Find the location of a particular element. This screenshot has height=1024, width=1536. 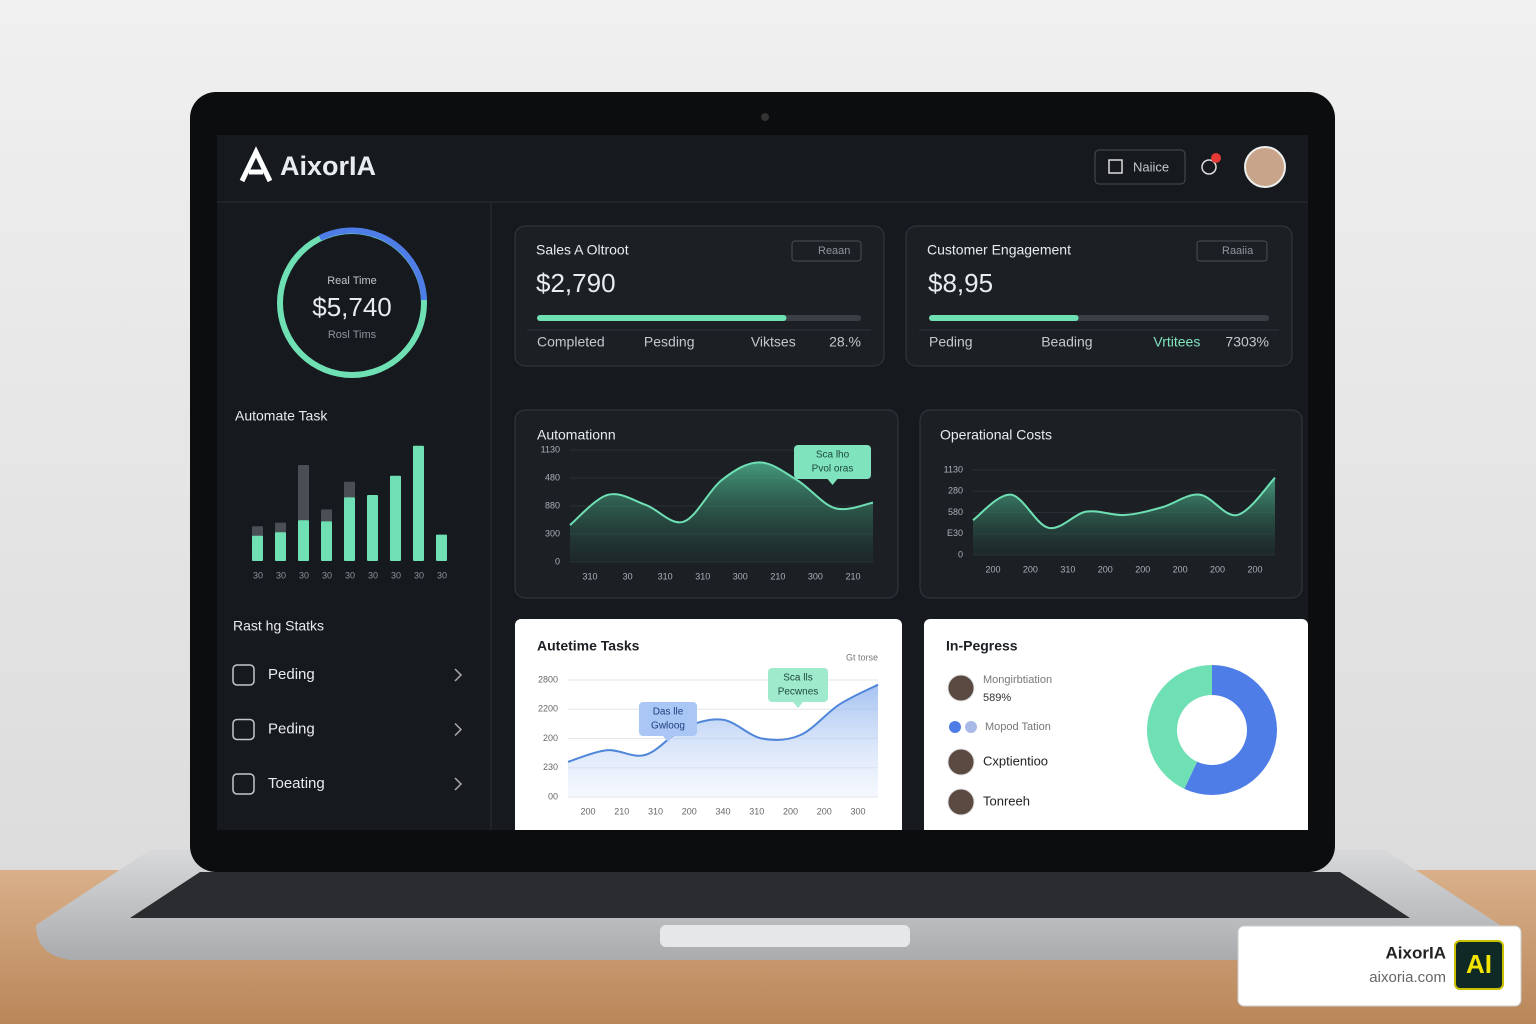

item-name: Mopod Tation is located at coordinates (1018, 727).